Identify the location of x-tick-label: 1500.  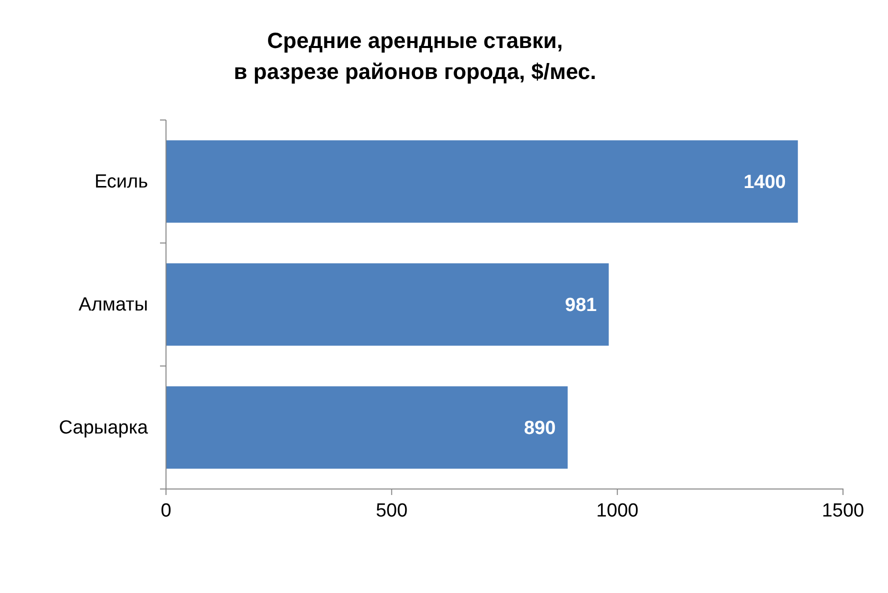
(843, 511).